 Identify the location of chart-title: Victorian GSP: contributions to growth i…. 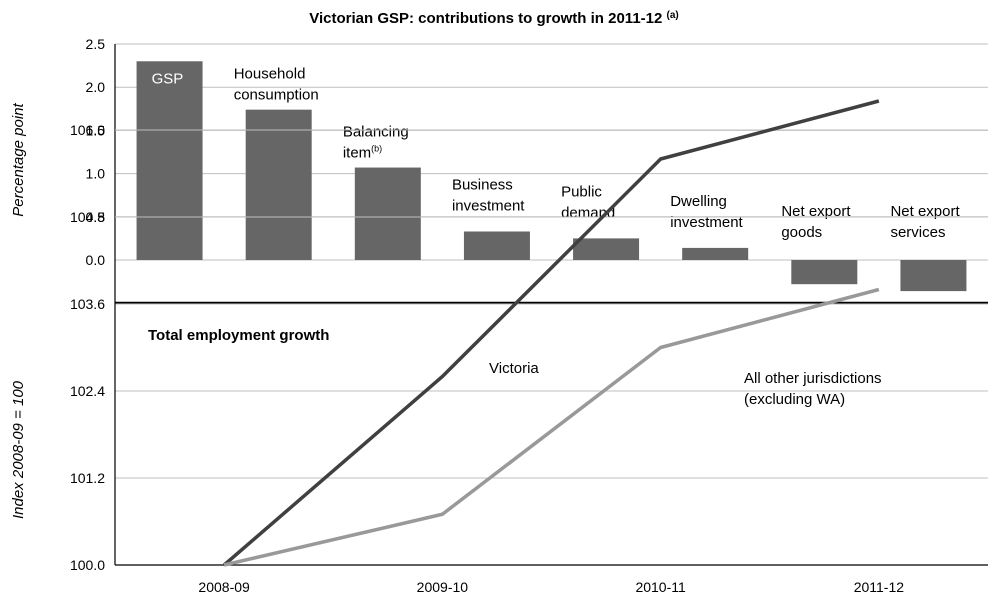
(494, 18).